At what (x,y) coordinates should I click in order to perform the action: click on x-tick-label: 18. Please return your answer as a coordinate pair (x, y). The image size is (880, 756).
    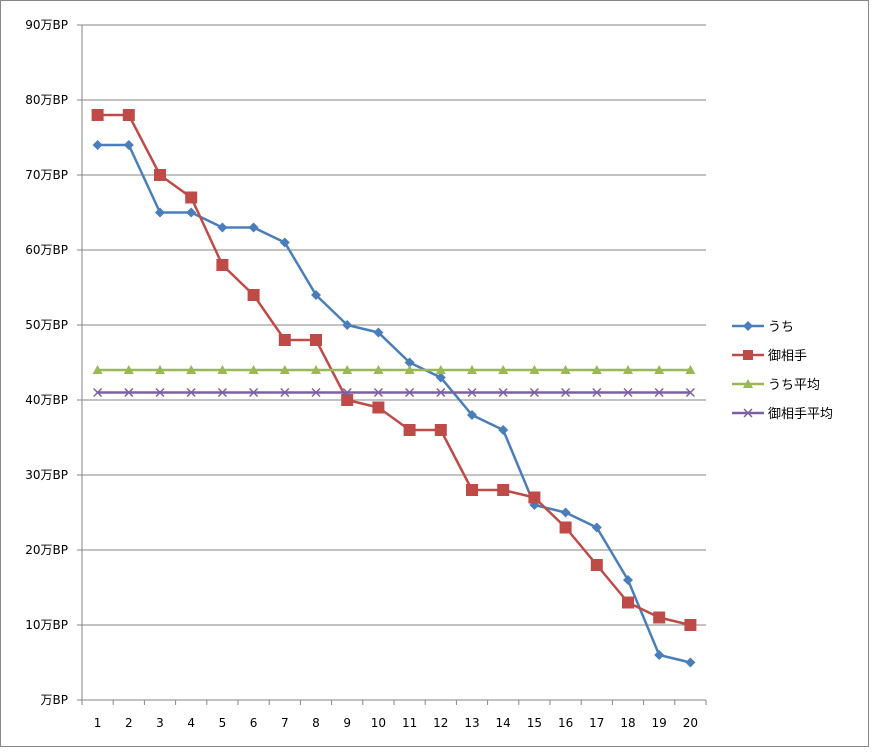
    Looking at the image, I should click on (627, 723).